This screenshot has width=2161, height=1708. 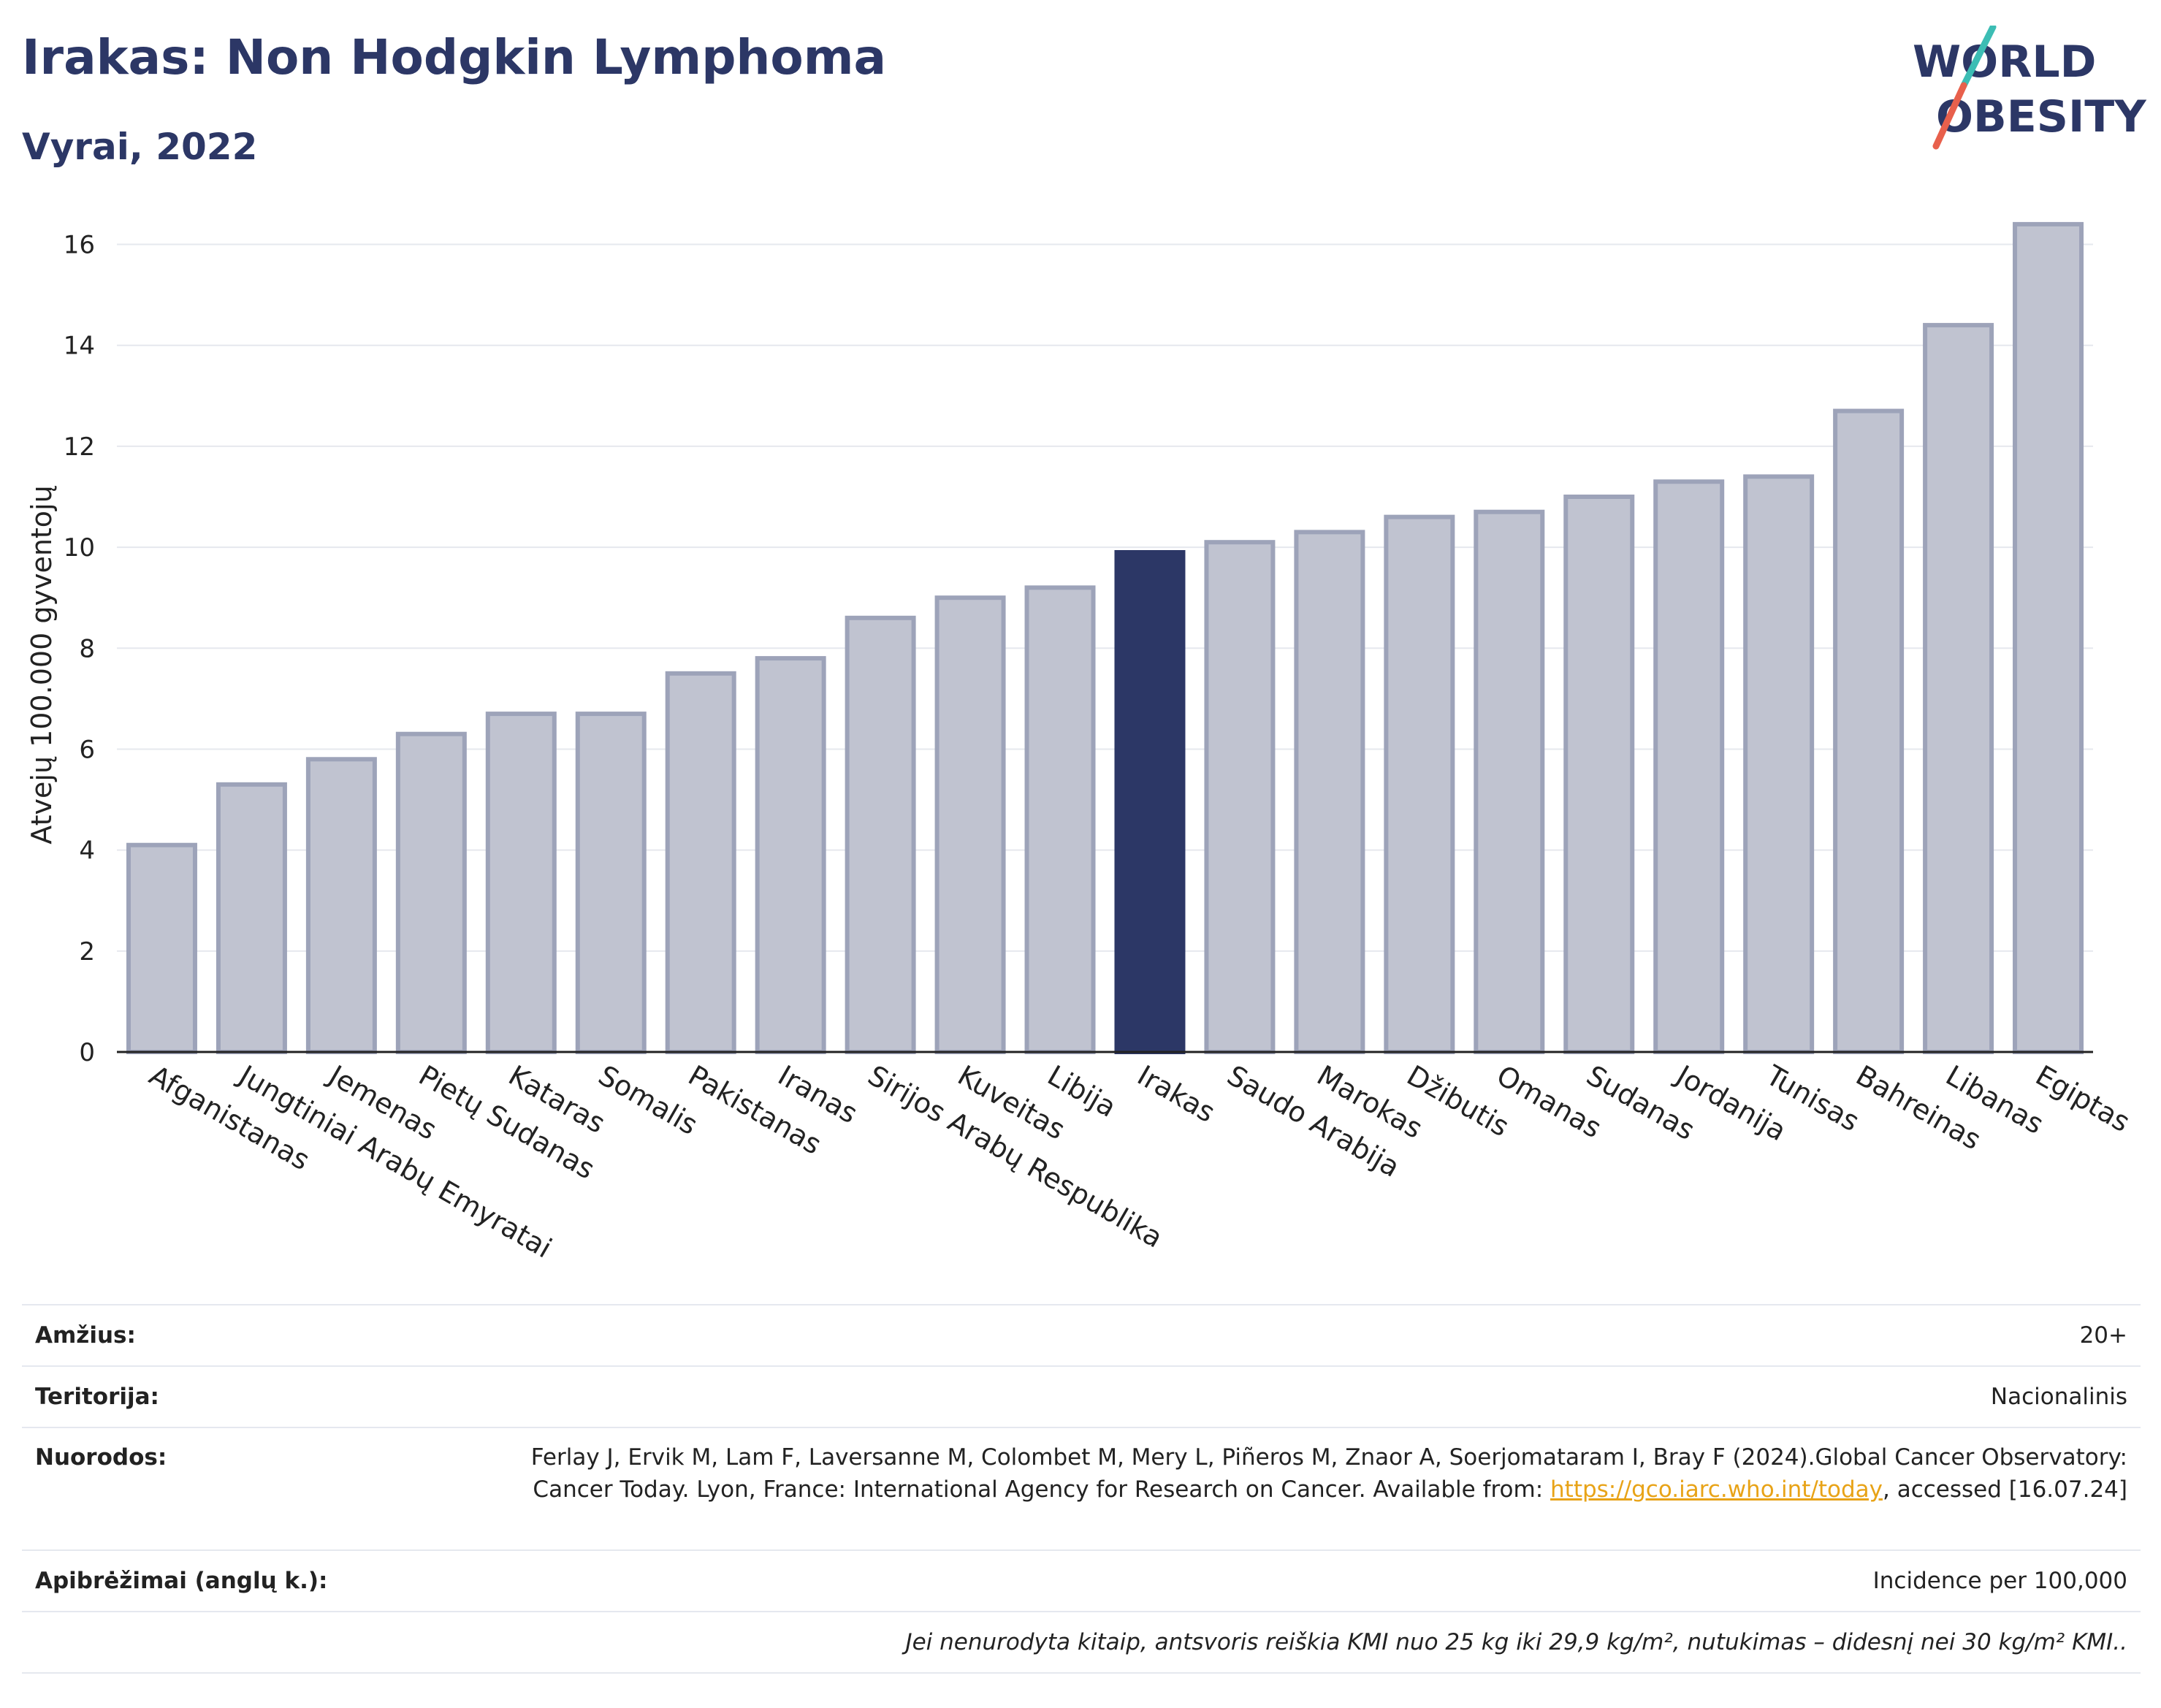 I want to click on age-label: Amžius:, so click(x=85, y=1335).